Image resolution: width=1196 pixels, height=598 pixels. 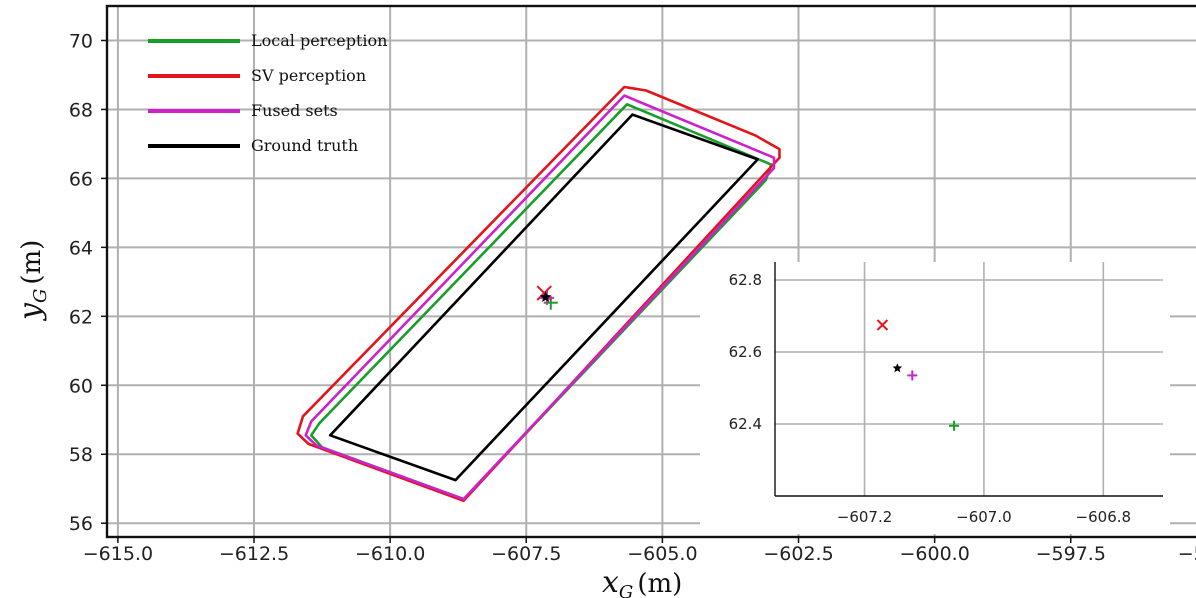 I want to click on inset-y-tick-label: 62.6, so click(x=745, y=352).